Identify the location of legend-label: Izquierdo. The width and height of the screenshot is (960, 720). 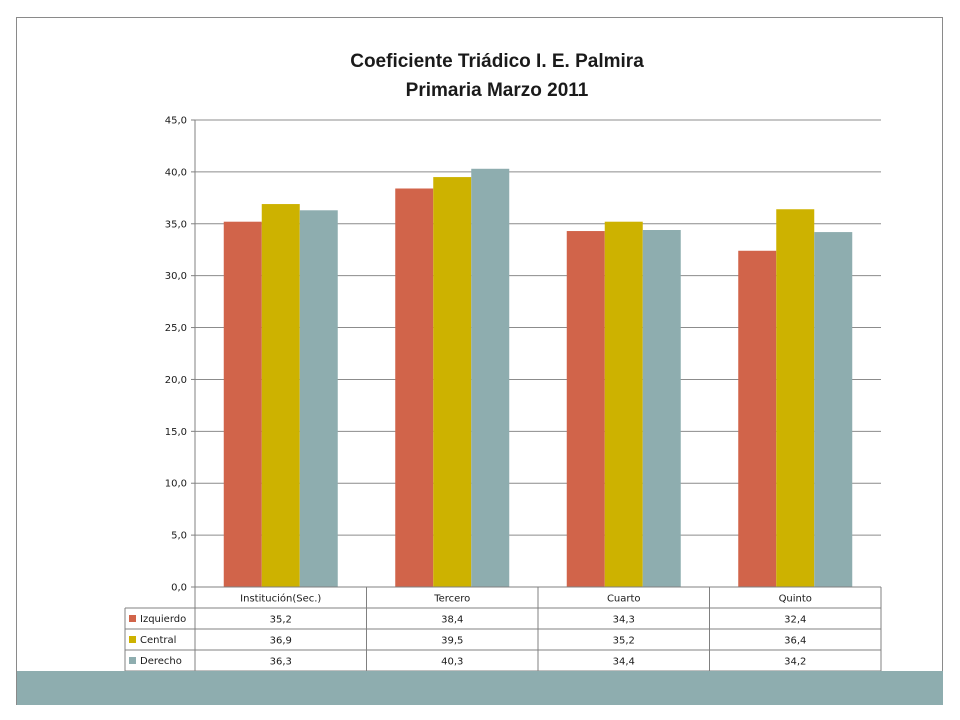
(163, 619).